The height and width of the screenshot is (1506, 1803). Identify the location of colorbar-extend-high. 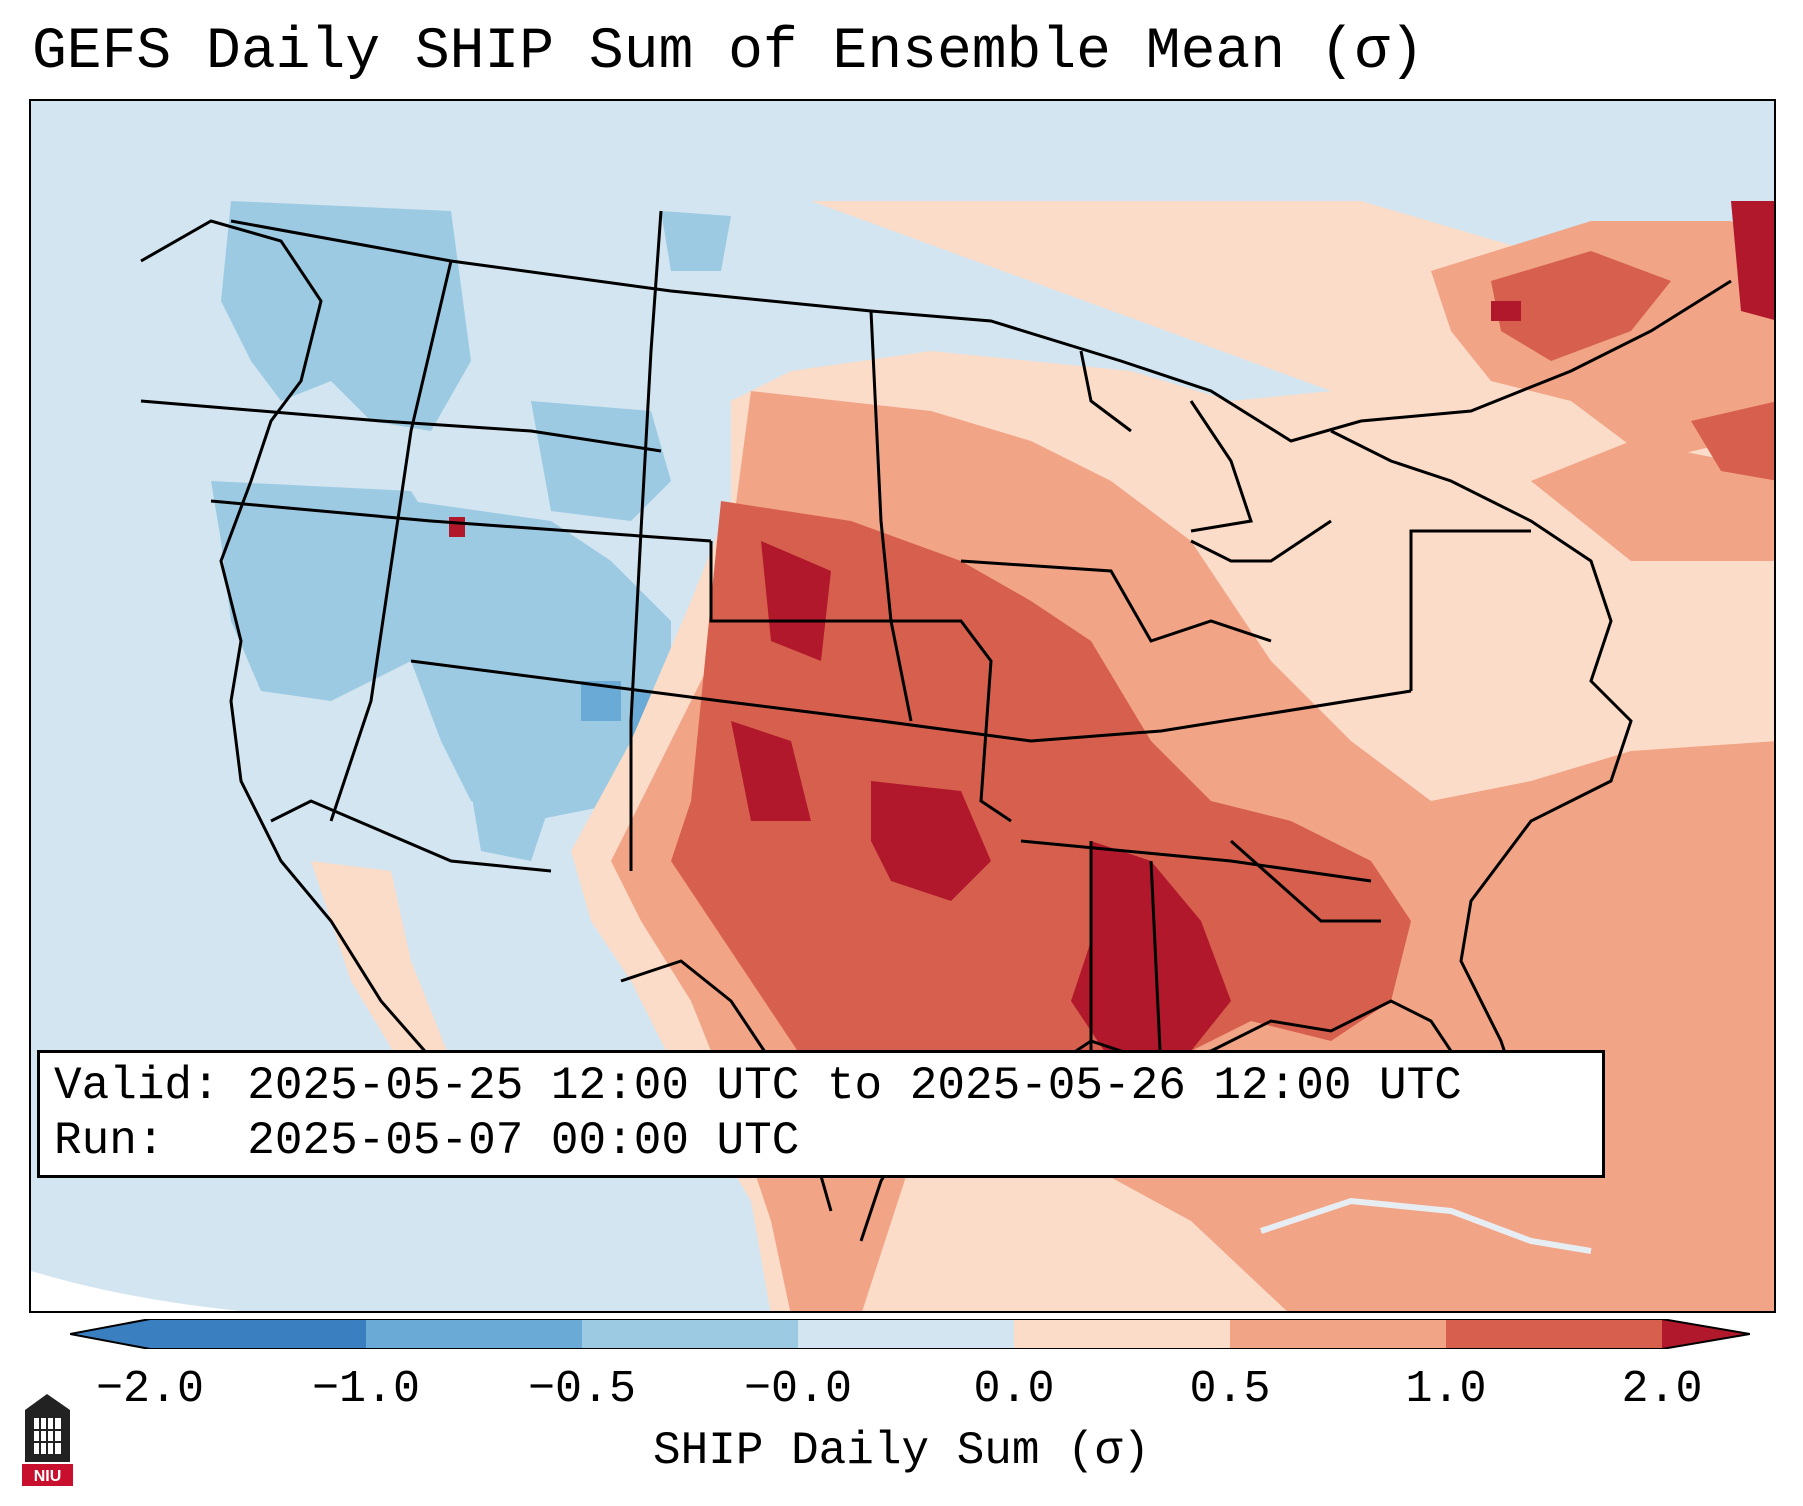
(1706, 1334).